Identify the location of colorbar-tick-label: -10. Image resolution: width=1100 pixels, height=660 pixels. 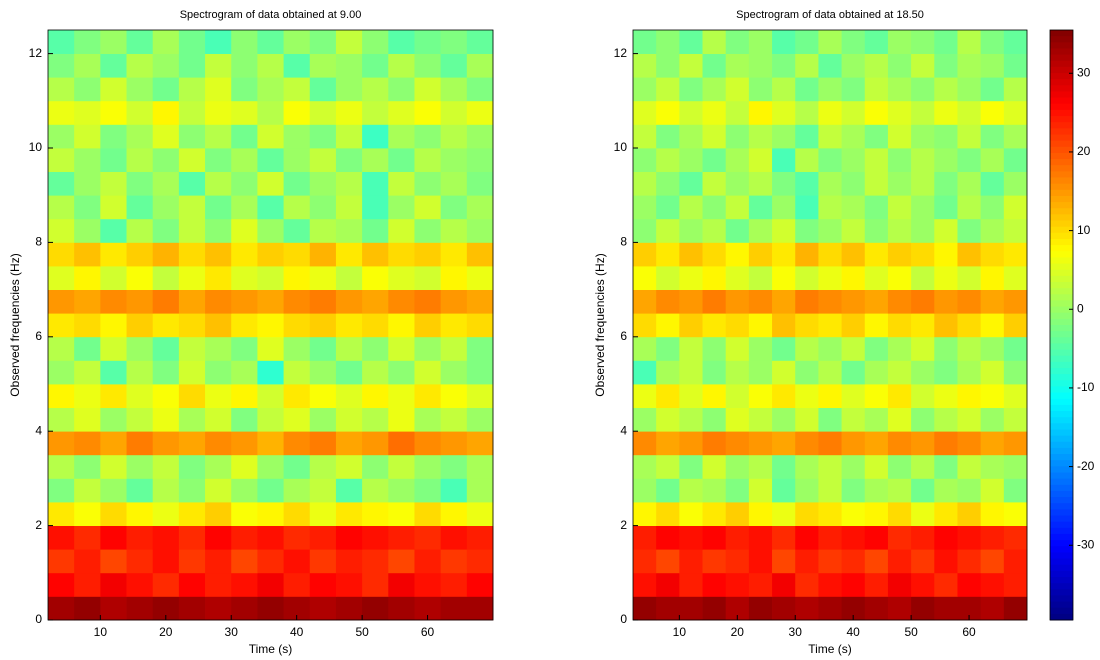
(1086, 387).